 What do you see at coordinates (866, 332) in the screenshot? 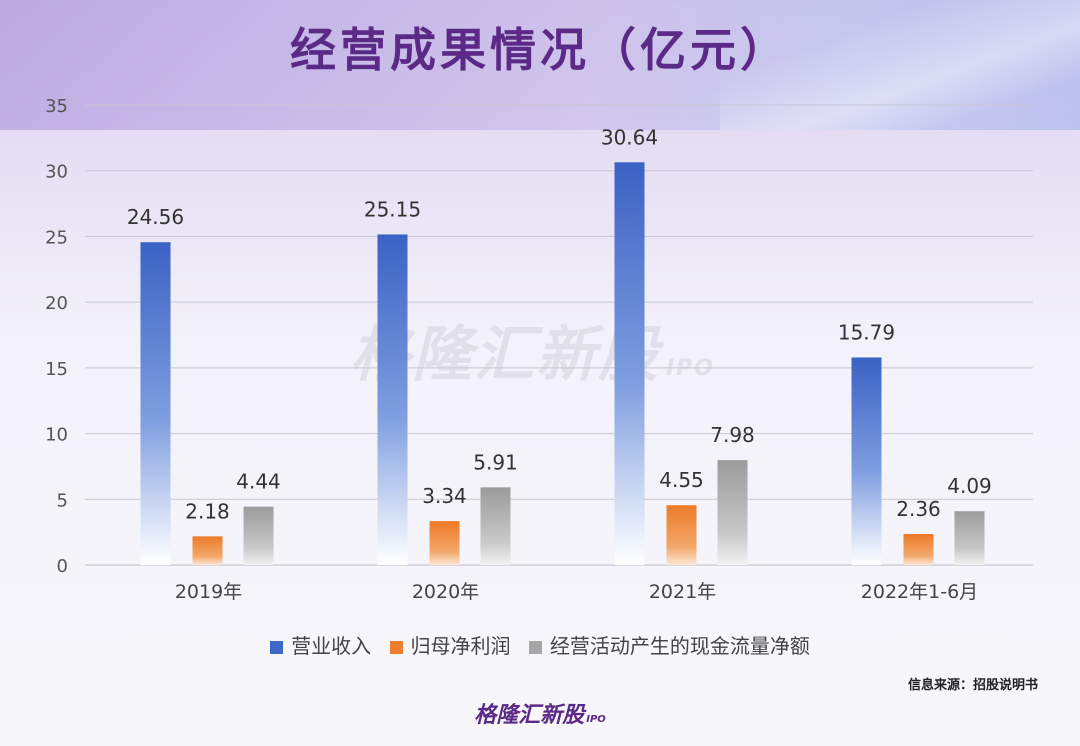
I see `data-label: 15.79` at bounding box center [866, 332].